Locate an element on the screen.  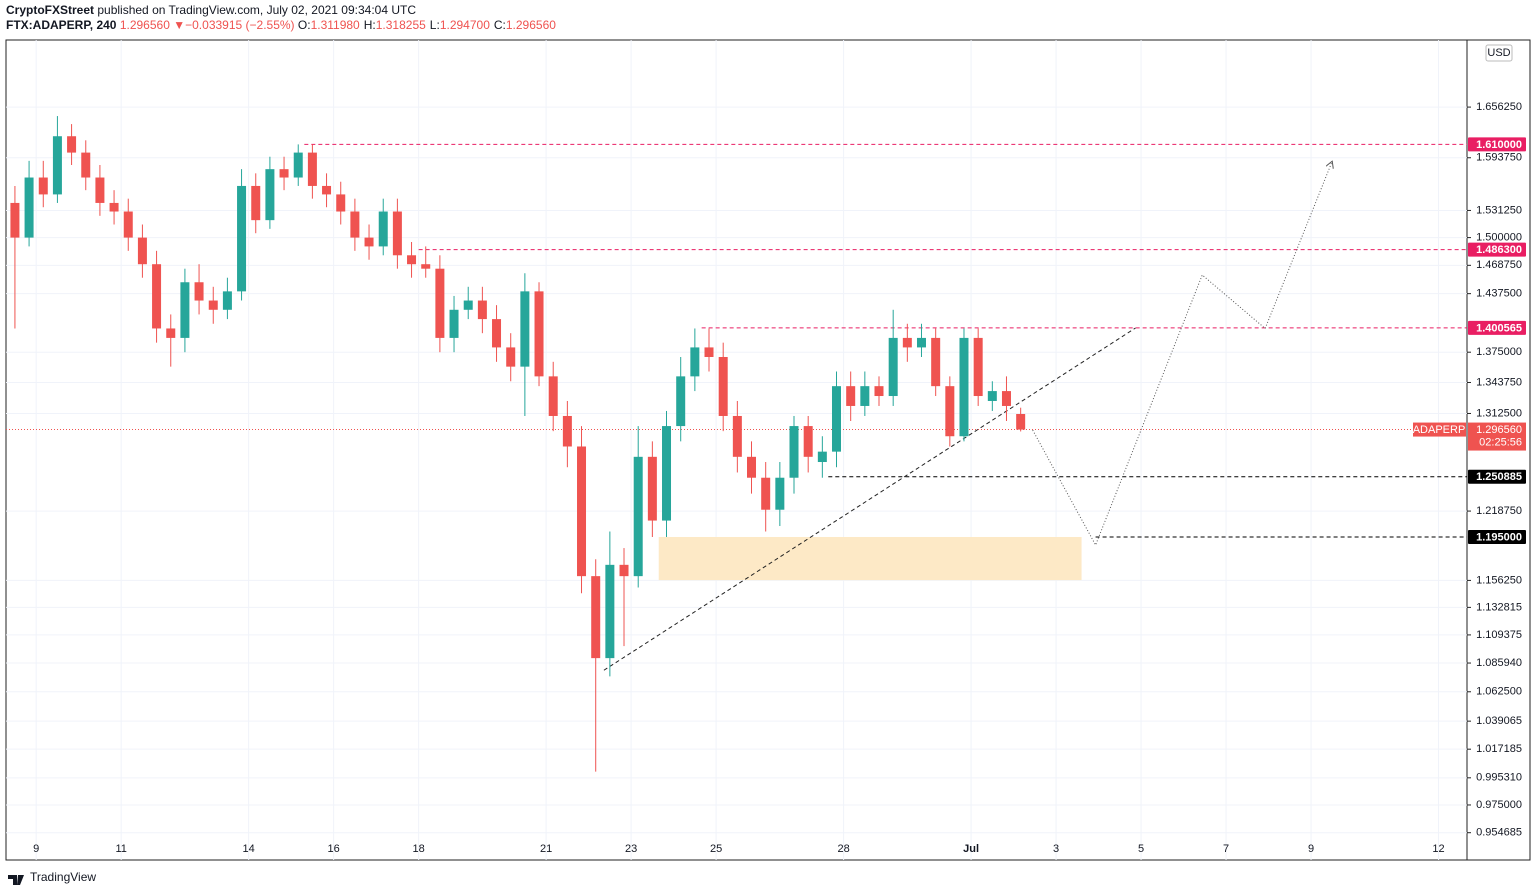
ohlc-key: L: is located at coordinates (434, 25).